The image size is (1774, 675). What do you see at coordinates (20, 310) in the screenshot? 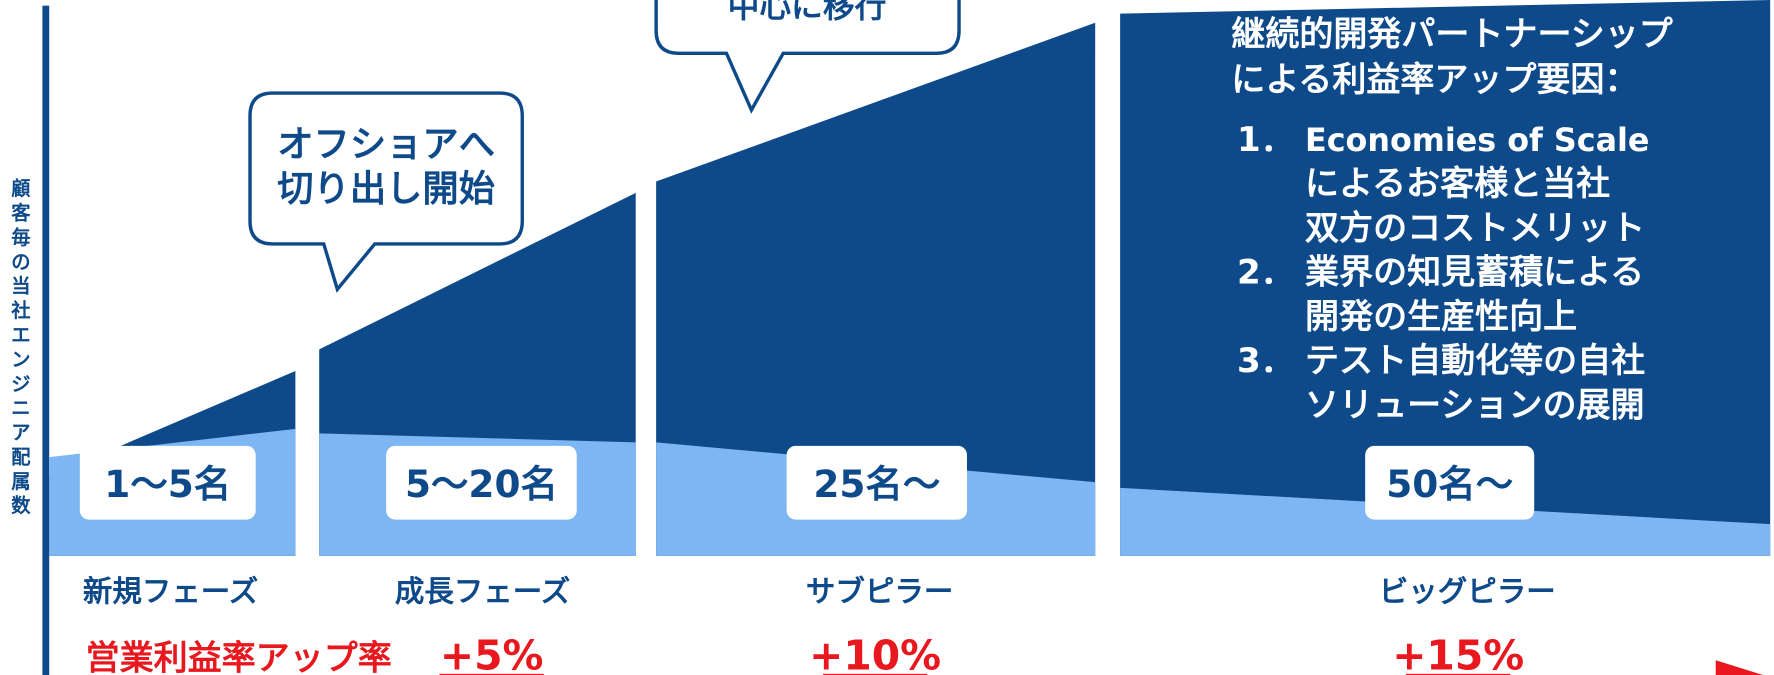
I see `char: 社` at bounding box center [20, 310].